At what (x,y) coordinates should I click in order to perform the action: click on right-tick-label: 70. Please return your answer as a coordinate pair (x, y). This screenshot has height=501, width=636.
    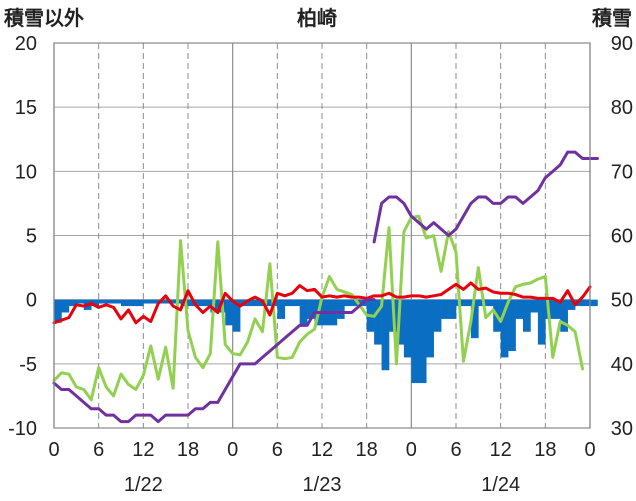
    Looking at the image, I should click on (622, 172).